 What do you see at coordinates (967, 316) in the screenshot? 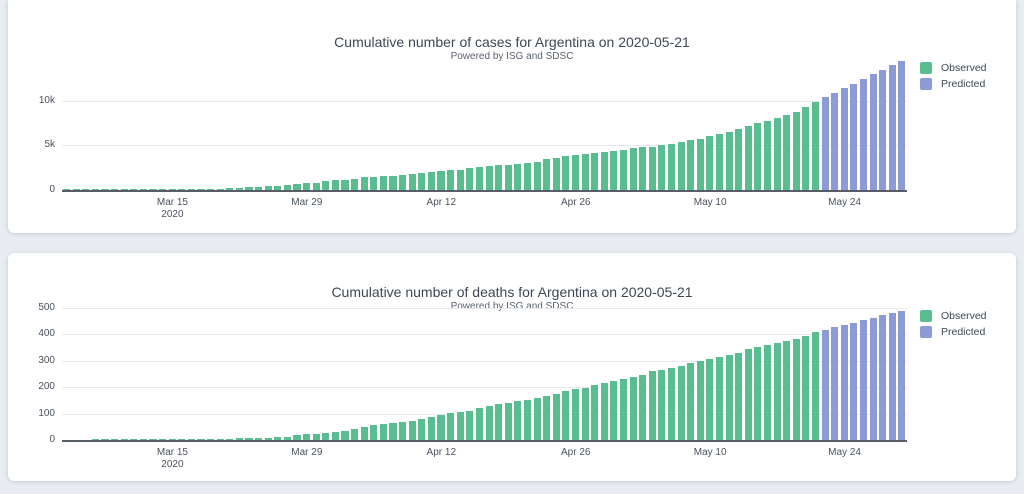
I see `legend-item-observed: Observed` at bounding box center [967, 316].